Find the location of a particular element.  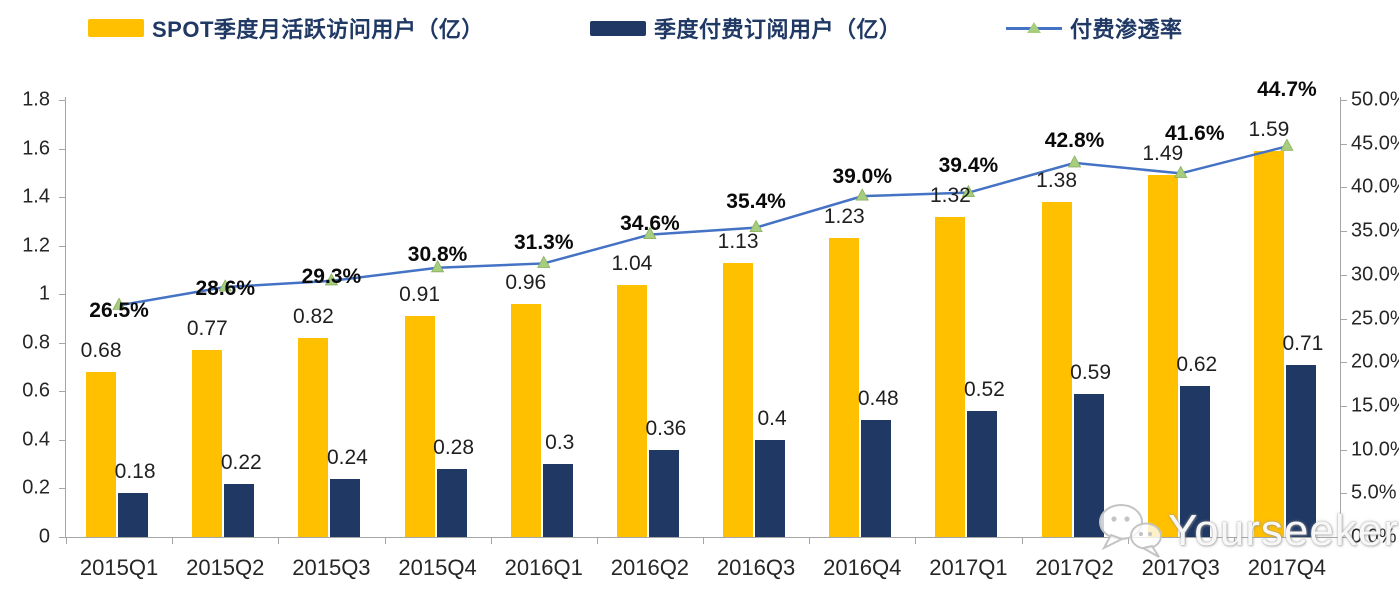

bar-subs-2015Q1 is located at coordinates (133, 515).